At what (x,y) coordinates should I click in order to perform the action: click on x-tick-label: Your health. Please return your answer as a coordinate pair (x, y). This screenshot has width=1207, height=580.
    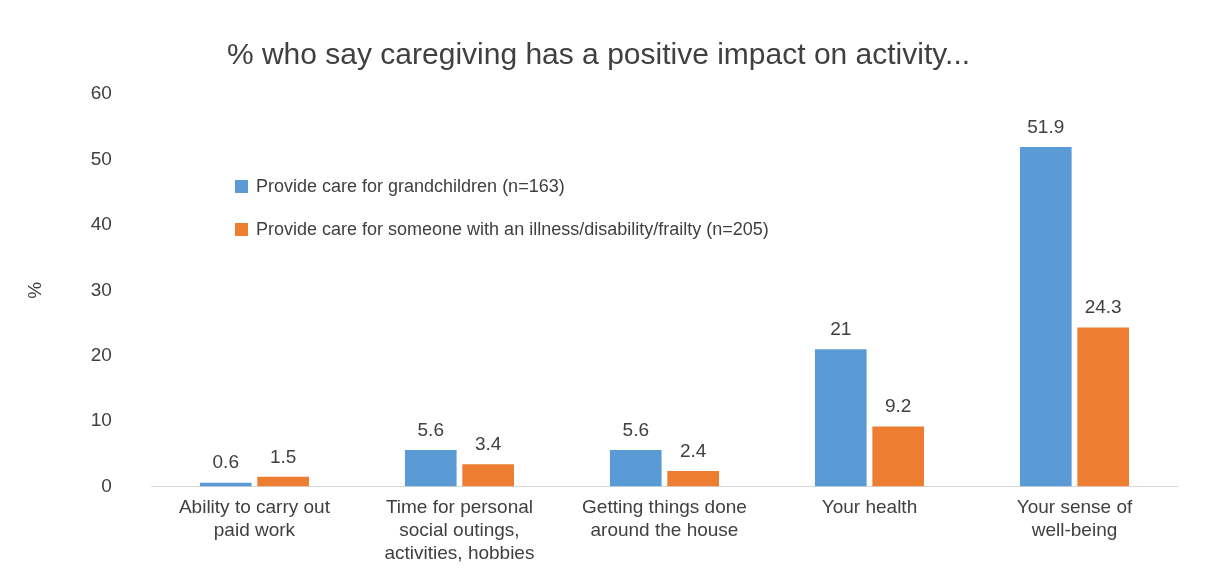
    Looking at the image, I should click on (869, 507).